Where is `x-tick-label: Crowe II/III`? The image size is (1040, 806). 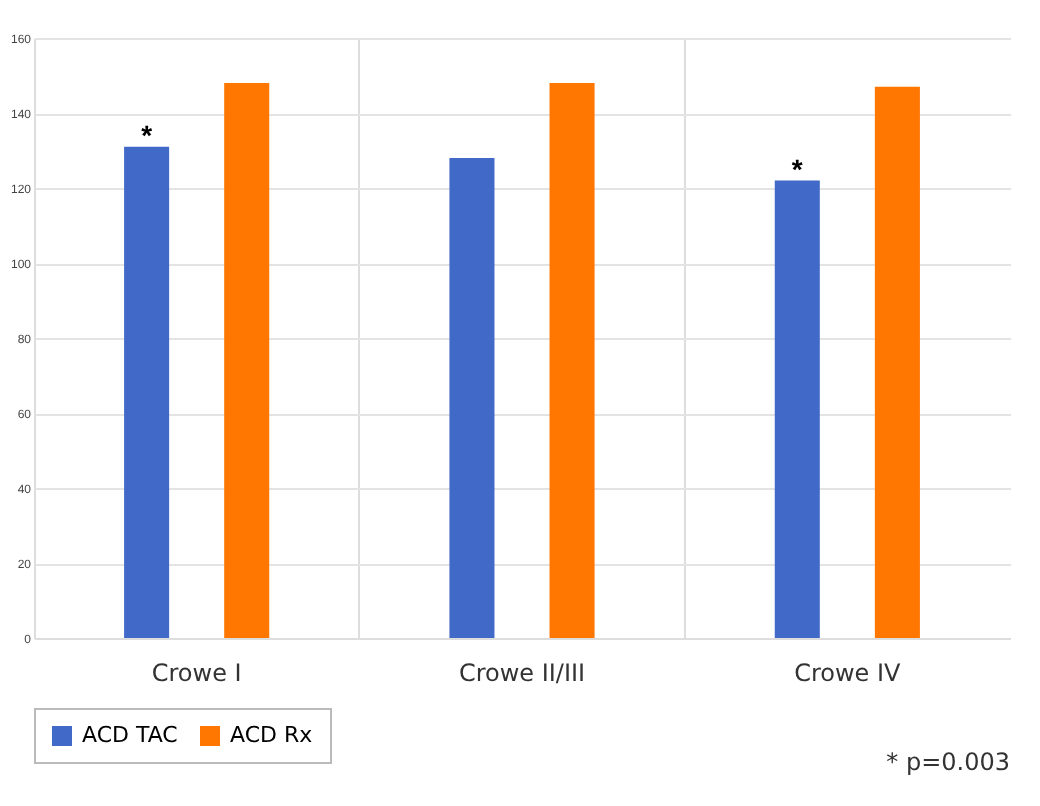 x-tick-label: Crowe II/III is located at coordinates (522, 673).